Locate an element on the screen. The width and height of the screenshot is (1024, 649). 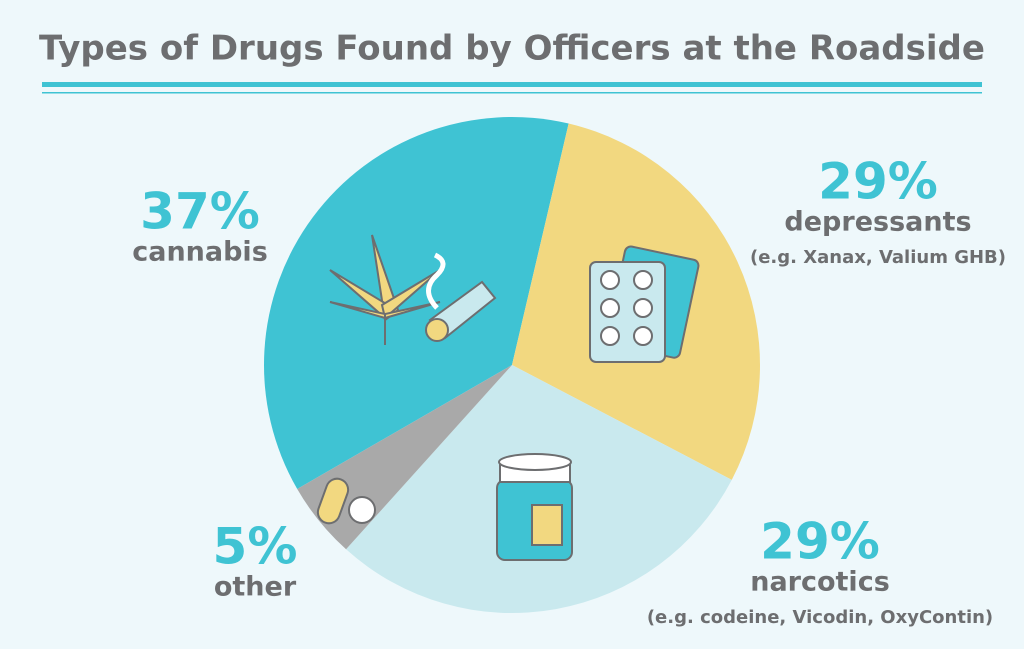
title-rule-thin is located at coordinates (512, 93).